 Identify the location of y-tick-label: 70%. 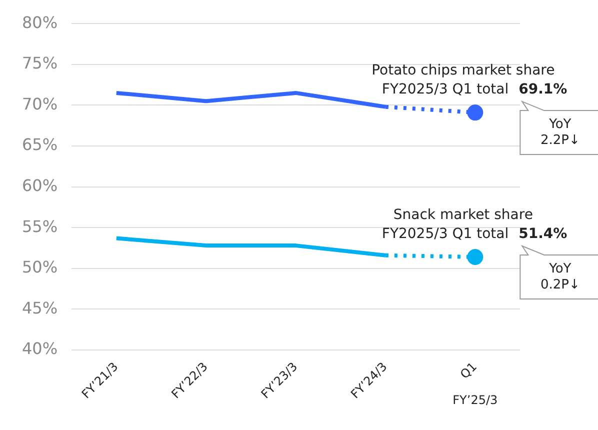
(40, 104).